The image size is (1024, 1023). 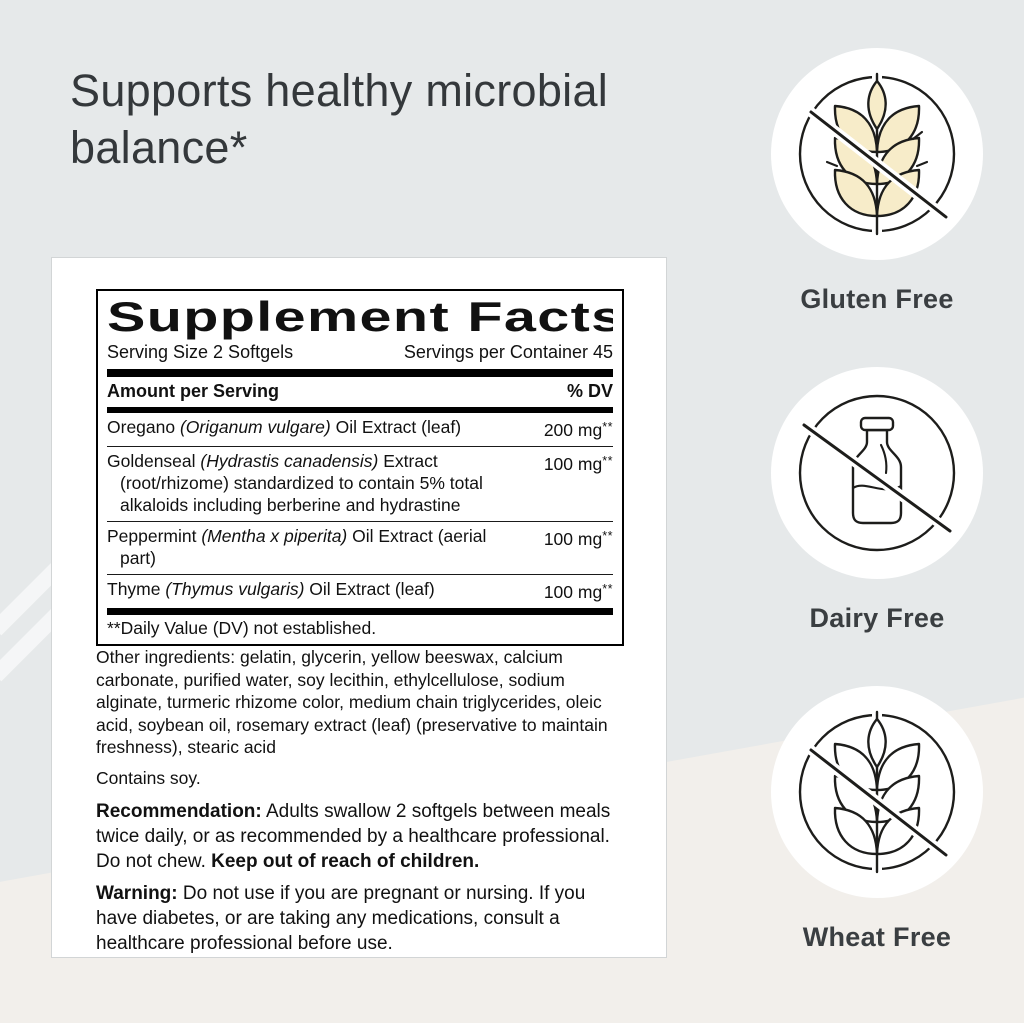 I want to click on latin-name: (Origanum vulgare), so click(x=255, y=427).